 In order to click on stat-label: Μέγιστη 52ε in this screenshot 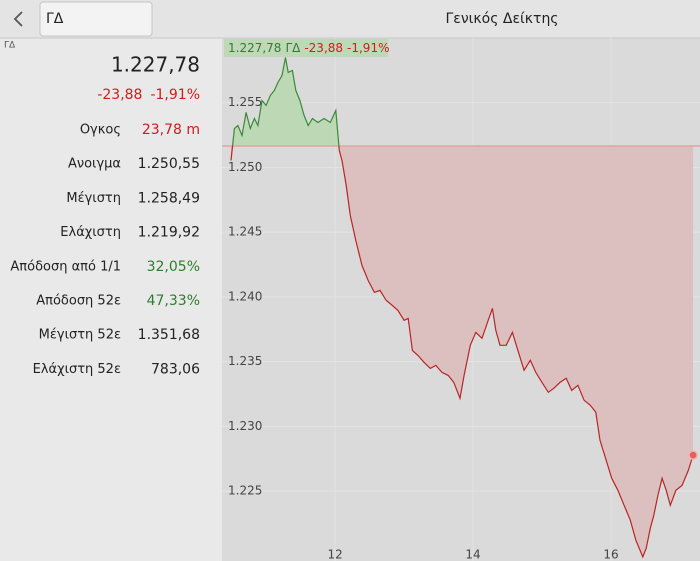, I will do `click(80, 335)`.